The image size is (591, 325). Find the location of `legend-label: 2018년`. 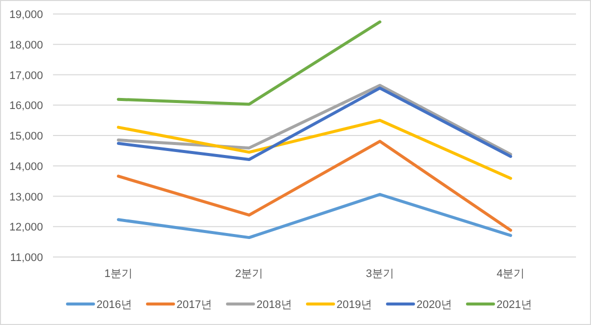

legend-label: 2018년 is located at coordinates (274, 305).